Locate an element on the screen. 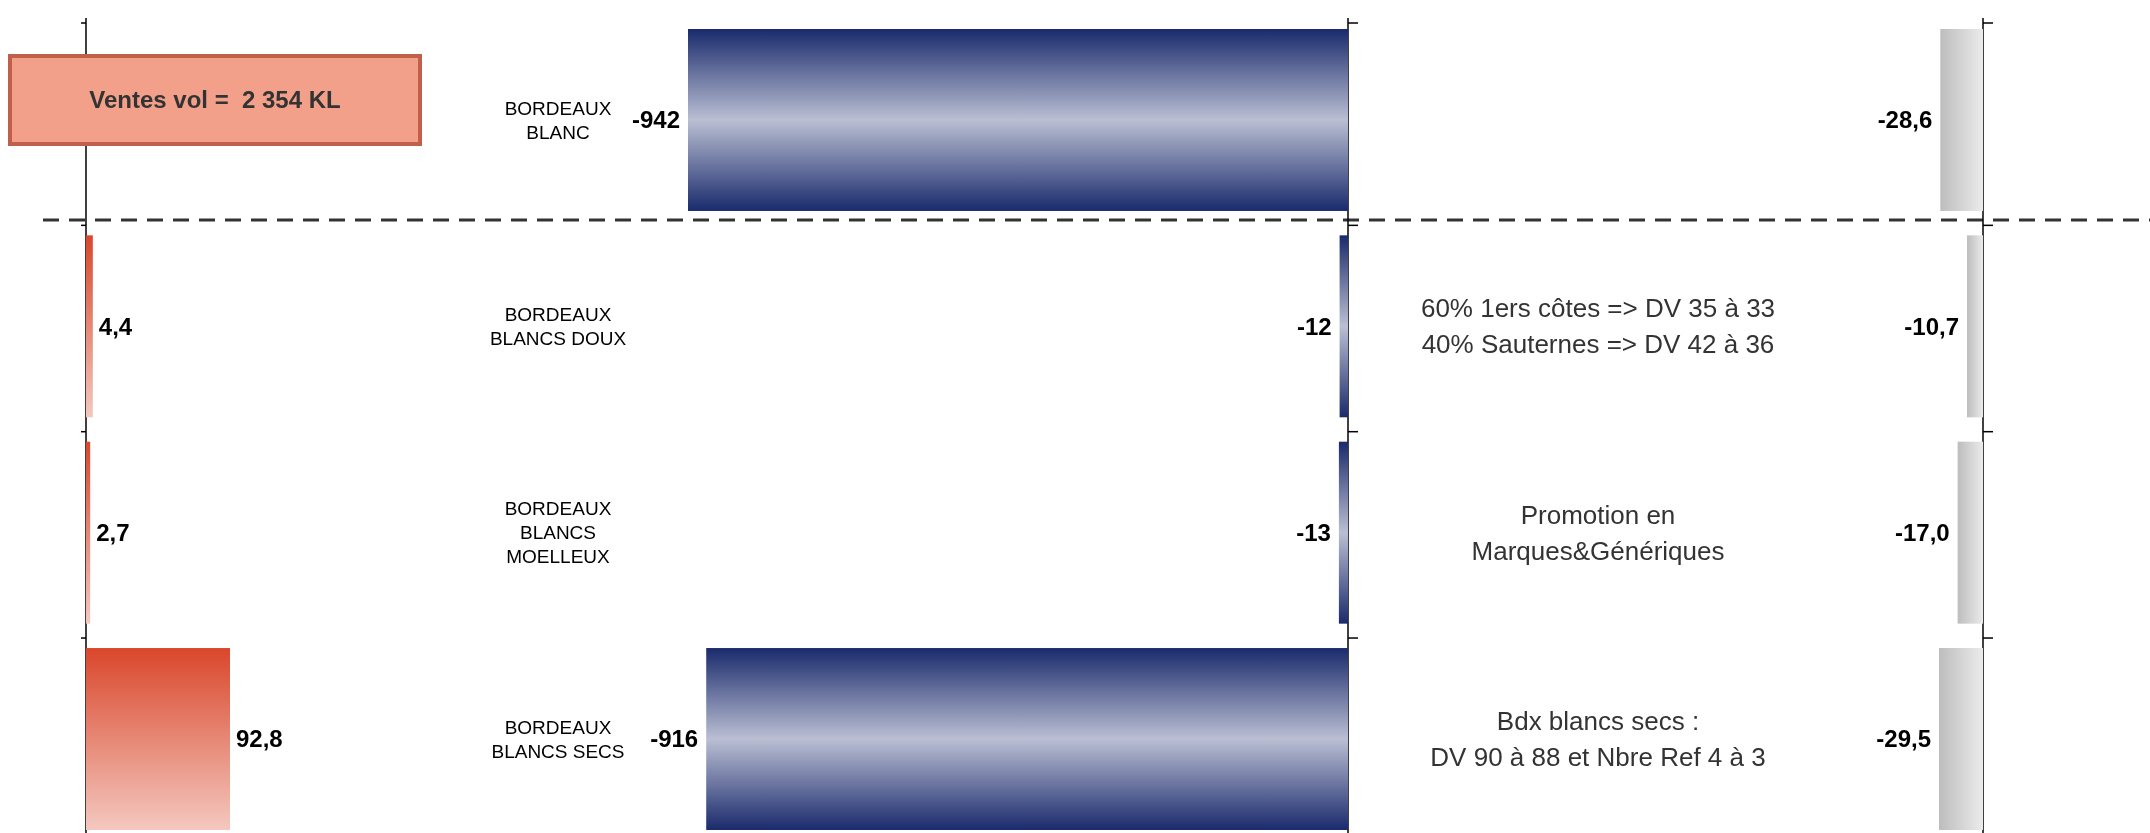 The height and width of the screenshot is (833, 2150). text: Bdx blancs secs : DV 90 à 88 et Nbre Ref 4 à 3 is located at coordinates (1598, 739).